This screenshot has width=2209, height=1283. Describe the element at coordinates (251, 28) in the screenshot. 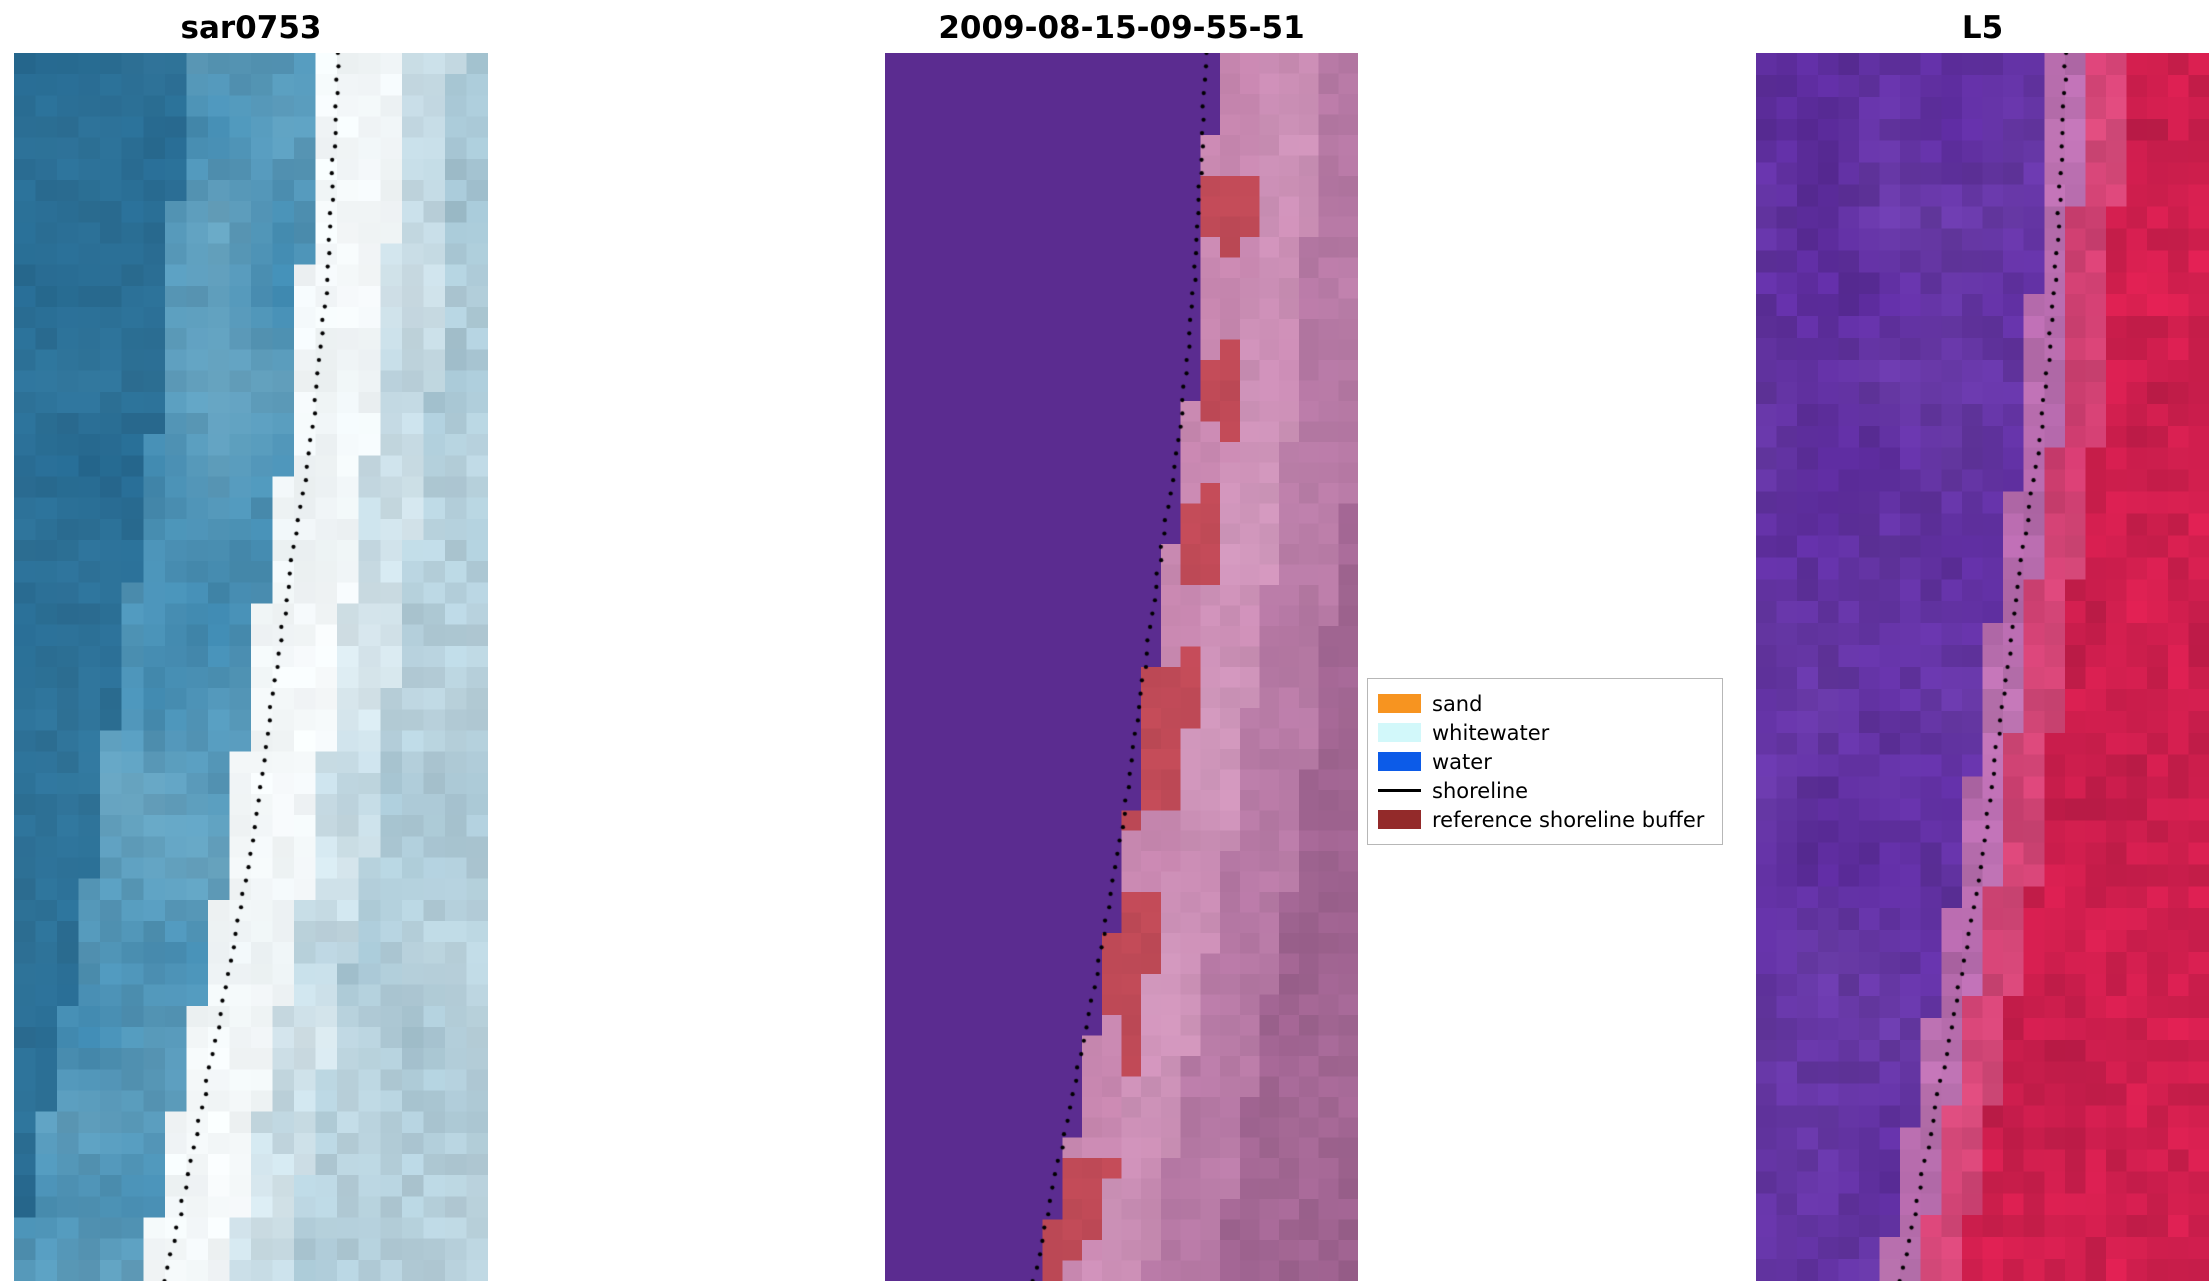

I see `panel-title-sar0753: sar0753` at that location.